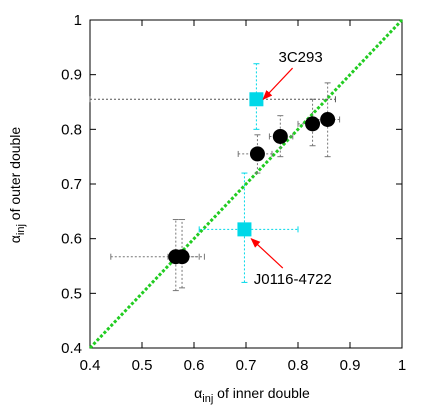  Describe the element at coordinates (78, 20) in the screenshot. I see `y-tick-label: 1` at that location.